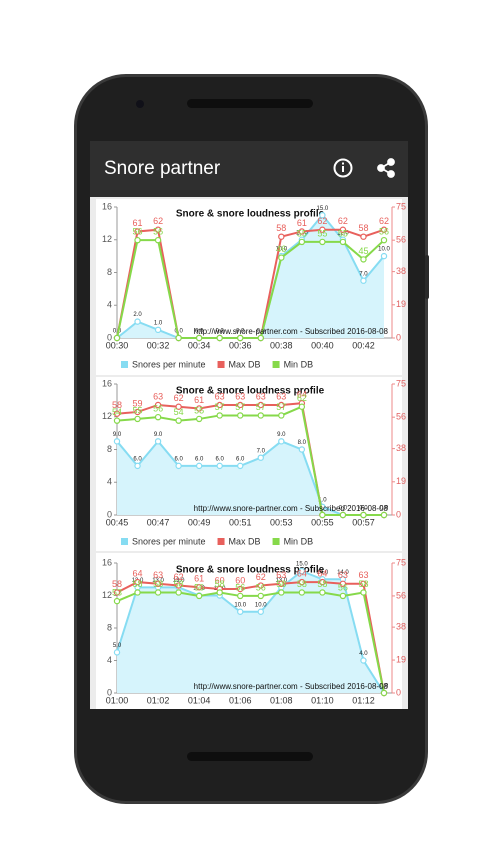 This screenshot has width=500, height=857. Describe the element at coordinates (109, 305) in the screenshot. I see `y-tick-label: 4` at that location.